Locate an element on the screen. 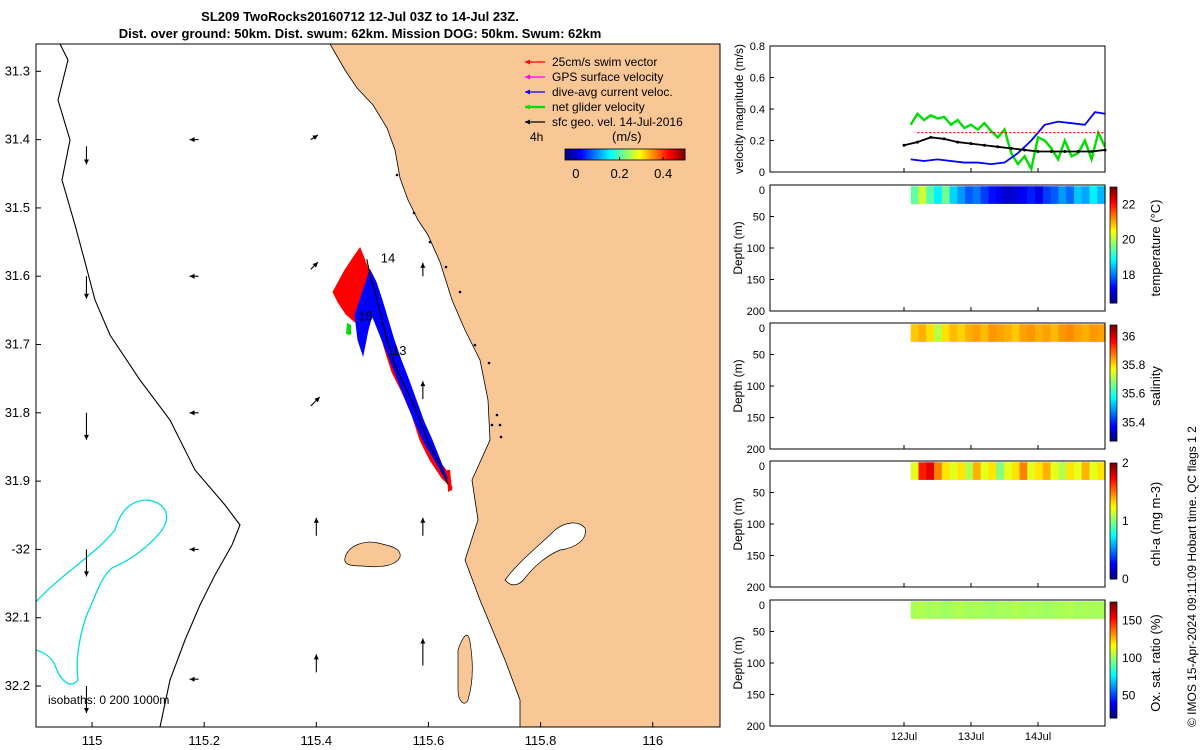  map-ytick-label-6: 31.9 is located at coordinates (17, 480).